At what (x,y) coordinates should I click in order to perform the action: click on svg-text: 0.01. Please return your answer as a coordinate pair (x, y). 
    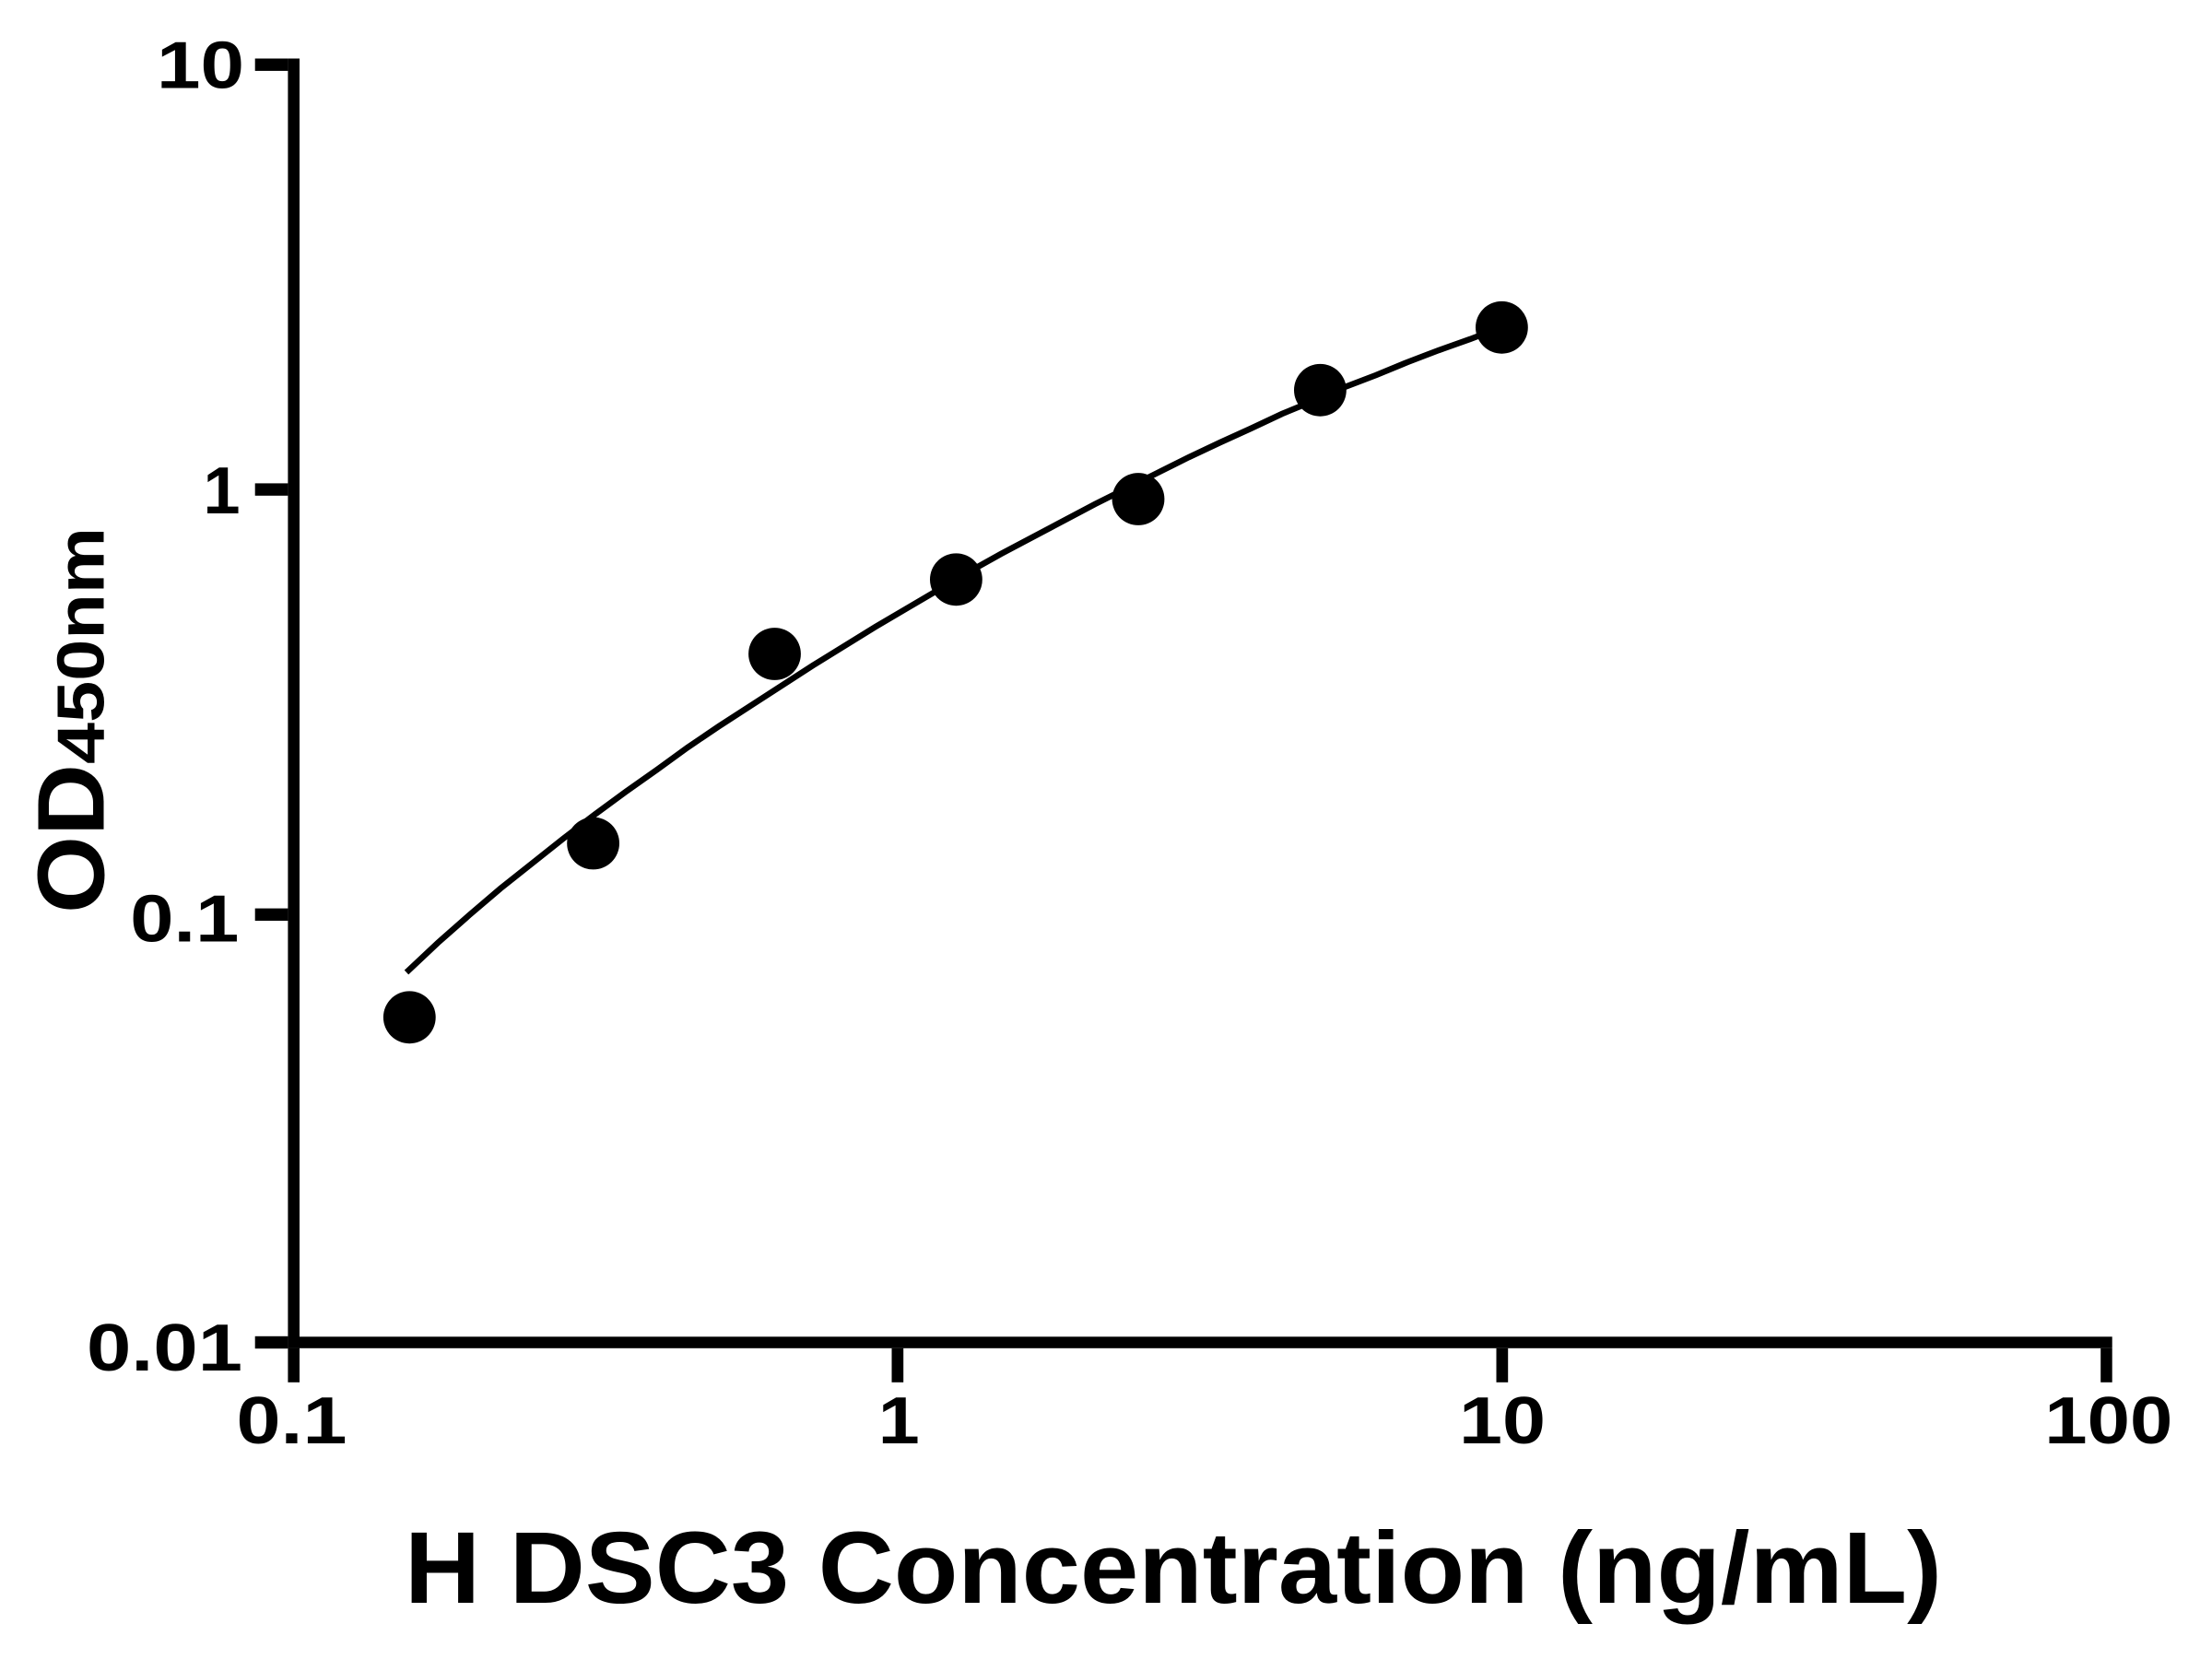
    Looking at the image, I should click on (164, 1348).